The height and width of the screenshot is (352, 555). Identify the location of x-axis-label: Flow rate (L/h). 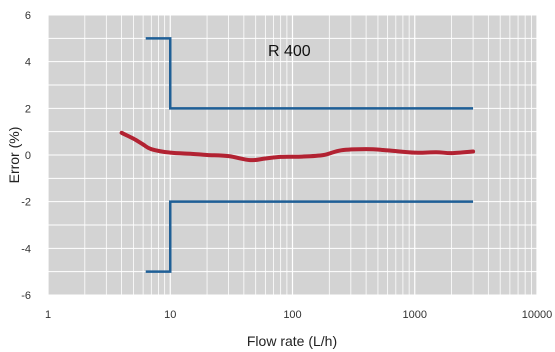
(292, 341).